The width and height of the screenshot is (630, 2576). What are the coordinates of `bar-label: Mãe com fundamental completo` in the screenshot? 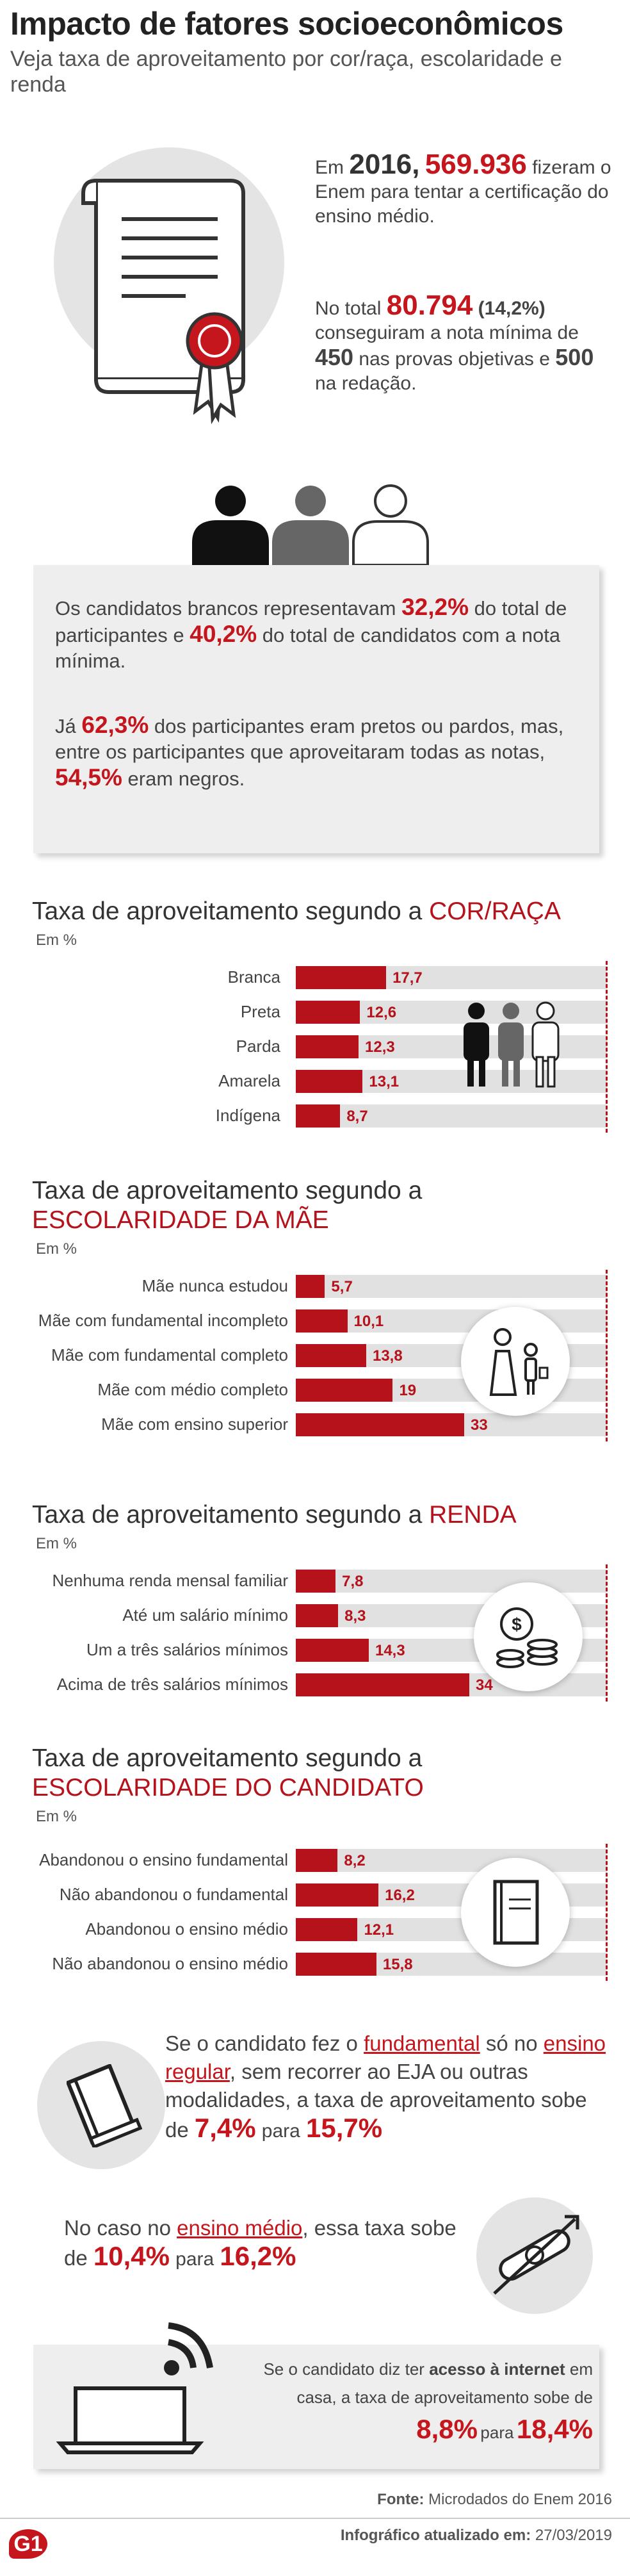 It's located at (169, 1355).